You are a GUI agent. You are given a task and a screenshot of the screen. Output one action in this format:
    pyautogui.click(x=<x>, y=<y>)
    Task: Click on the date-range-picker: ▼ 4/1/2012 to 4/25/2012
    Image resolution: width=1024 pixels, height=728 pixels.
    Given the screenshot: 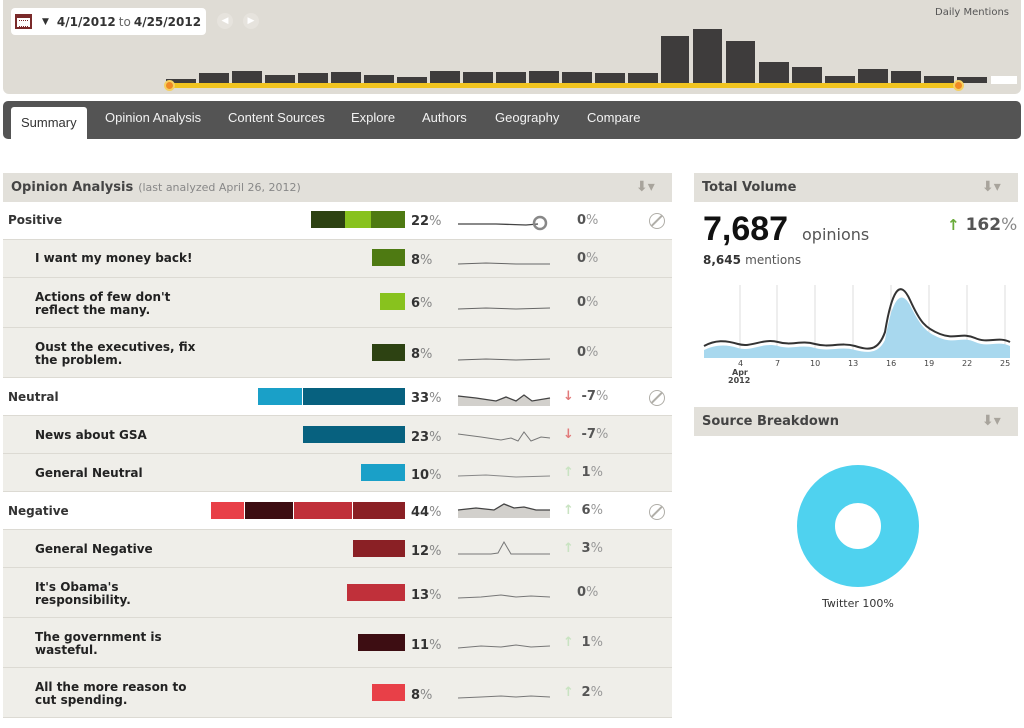 What is the action you would take?
    pyautogui.click(x=108, y=21)
    